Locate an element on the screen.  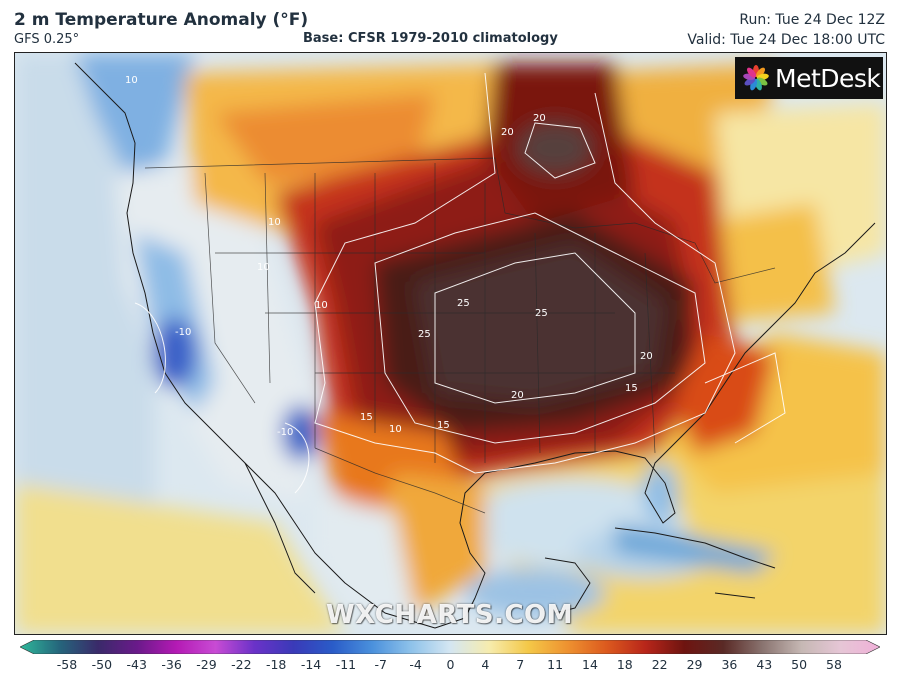
colorbar-tick-label: 14 is located at coordinates (590, 664).